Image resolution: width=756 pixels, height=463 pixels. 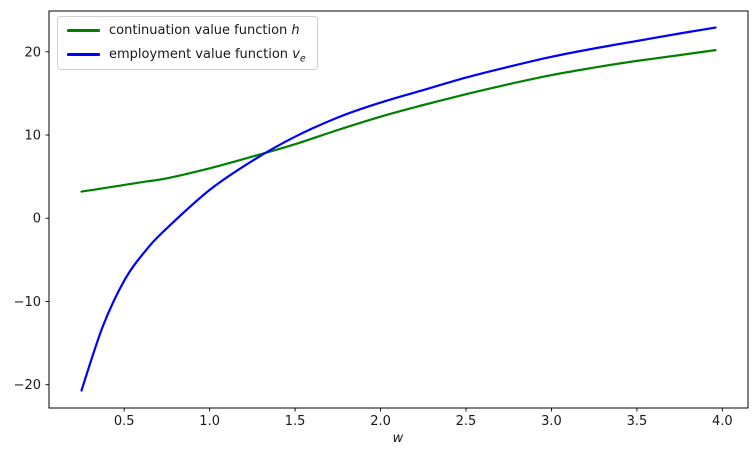 What do you see at coordinates (551, 421) in the screenshot?
I see `x-tick-label: 3.0` at bounding box center [551, 421].